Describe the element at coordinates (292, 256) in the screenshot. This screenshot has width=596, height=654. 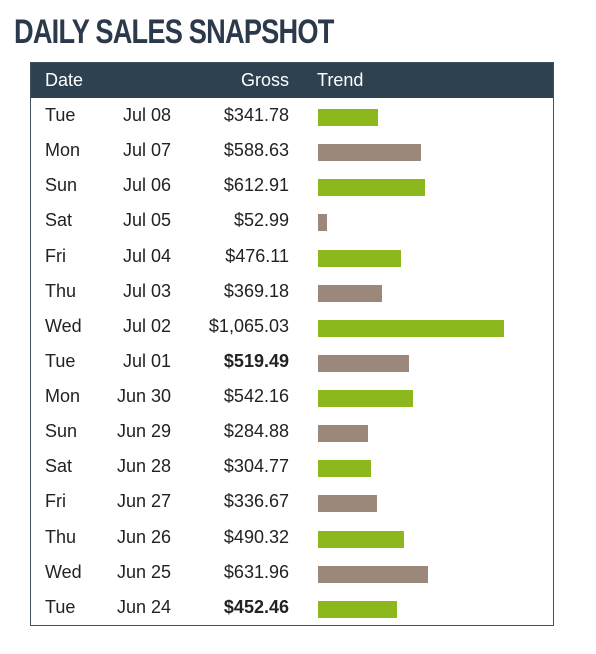
I see `table-row: Fri Jul 04 $476.11` at that location.